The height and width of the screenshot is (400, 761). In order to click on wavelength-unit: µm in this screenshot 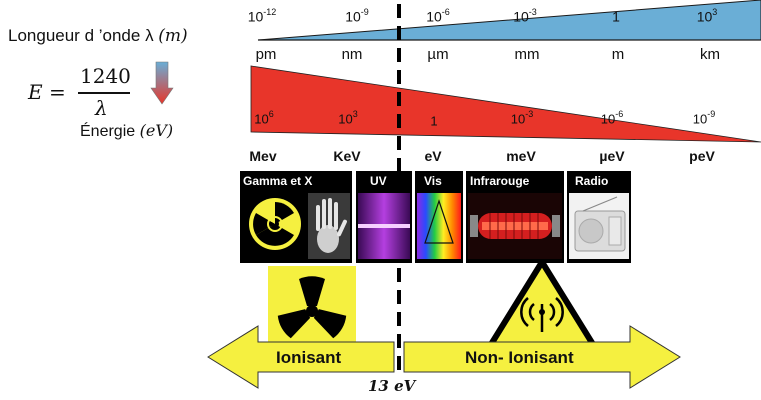, I will do `click(438, 54)`.